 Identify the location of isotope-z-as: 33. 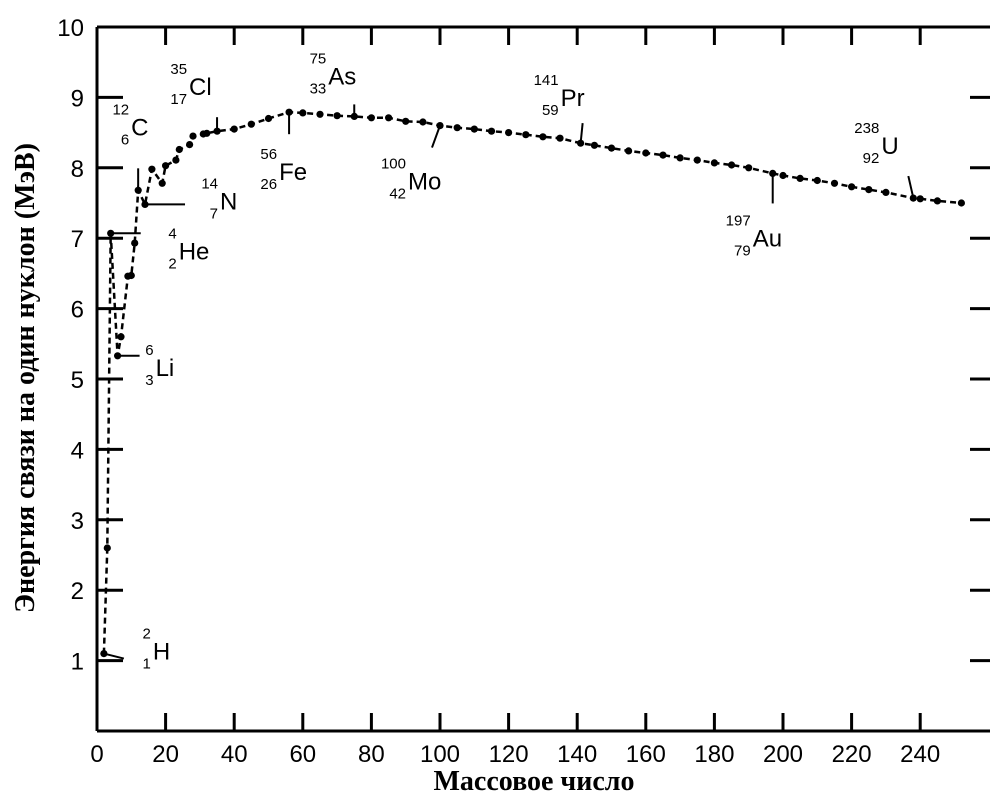
(318, 88).